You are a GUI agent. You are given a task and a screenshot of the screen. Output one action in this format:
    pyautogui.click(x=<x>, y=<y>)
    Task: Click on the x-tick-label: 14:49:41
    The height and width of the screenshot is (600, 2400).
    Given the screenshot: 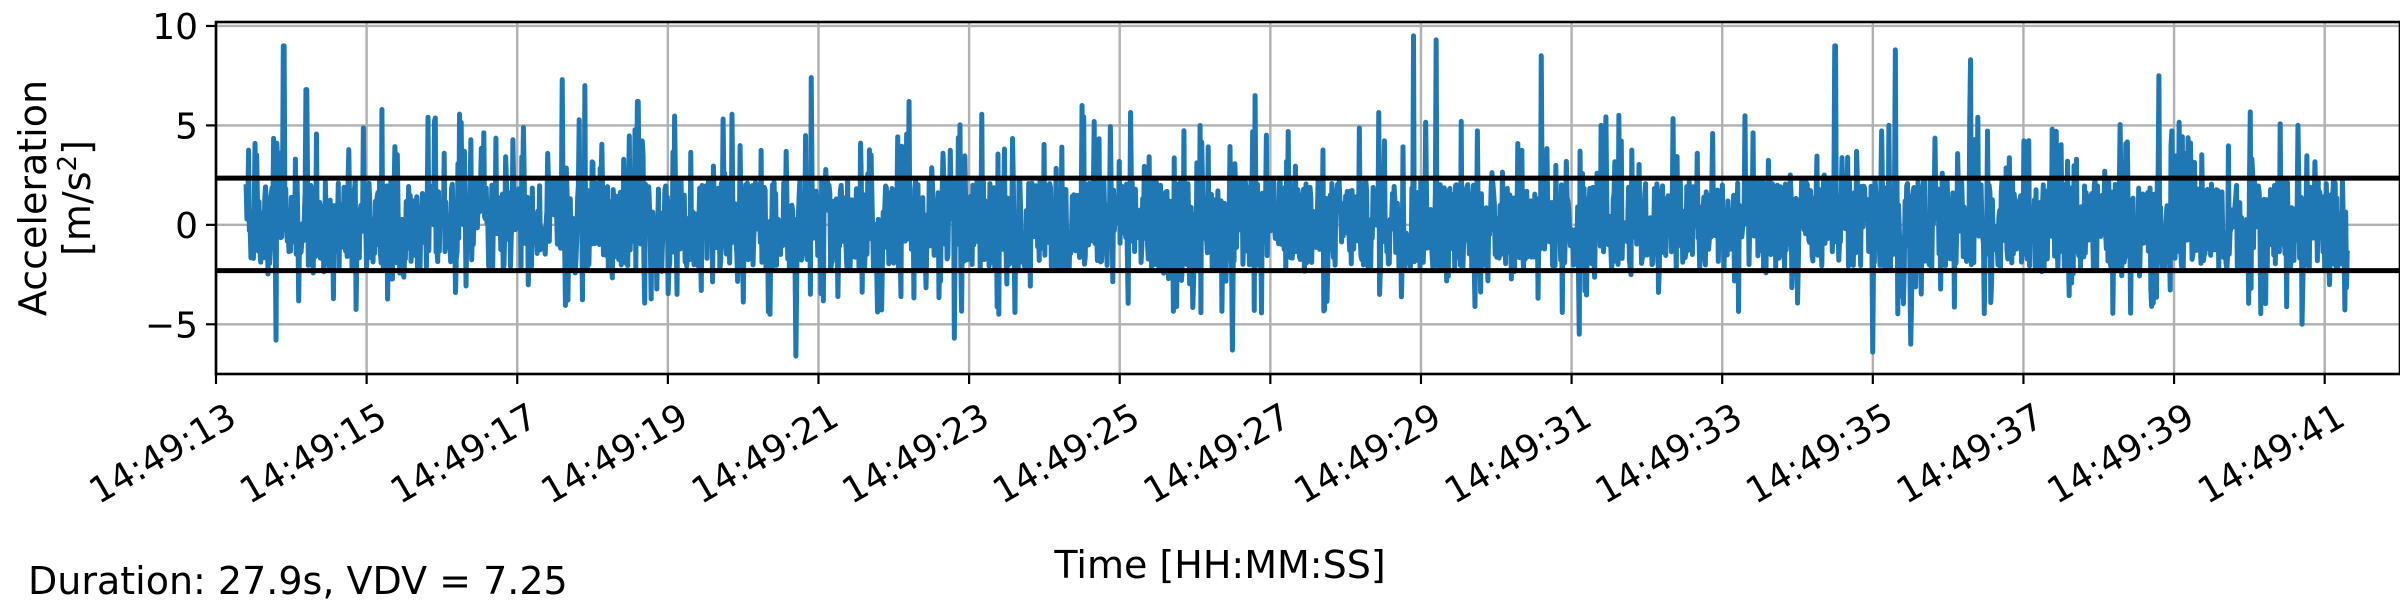 What is the action you would take?
    pyautogui.click(x=2271, y=454)
    